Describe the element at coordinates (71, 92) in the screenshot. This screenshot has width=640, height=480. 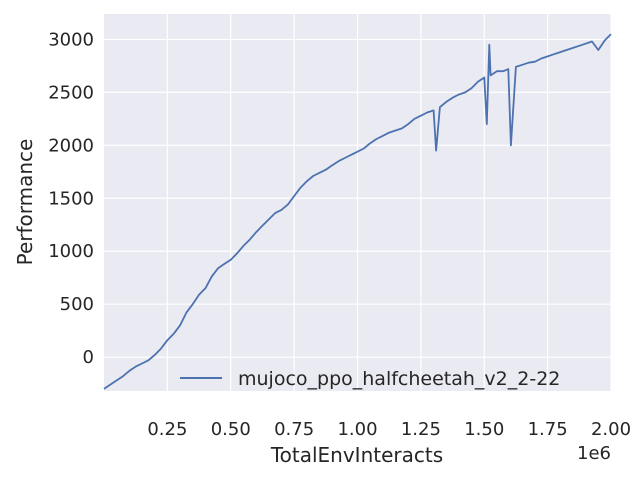
I see `y-tick-label: 2500` at that location.